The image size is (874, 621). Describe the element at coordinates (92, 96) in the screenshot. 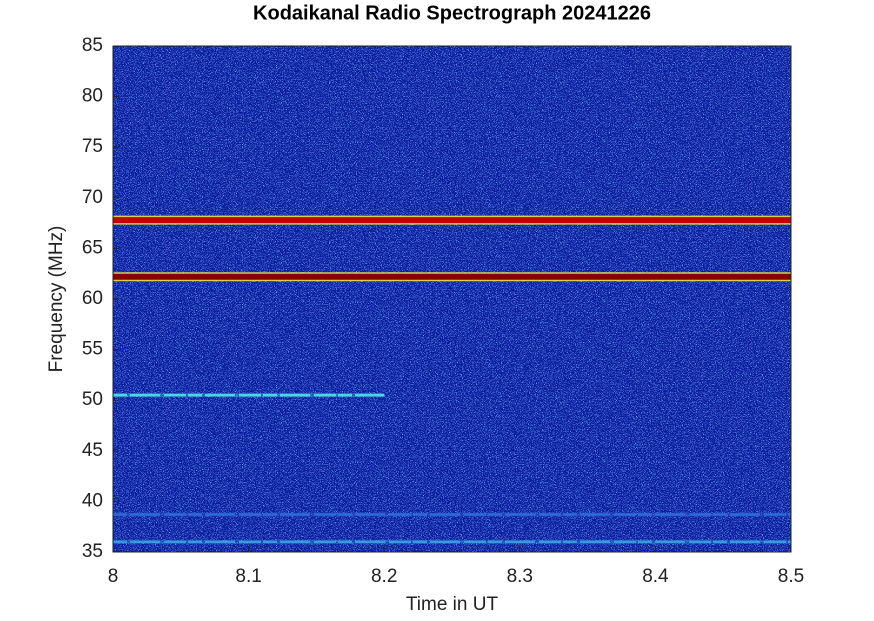

I see `y-tick-label: 80` at that location.